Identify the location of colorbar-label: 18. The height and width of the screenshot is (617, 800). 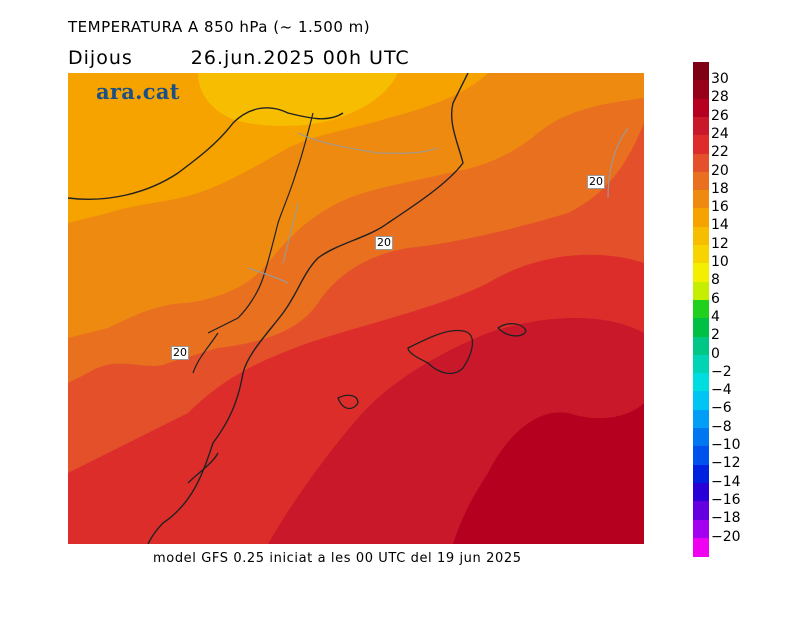
(720, 188).